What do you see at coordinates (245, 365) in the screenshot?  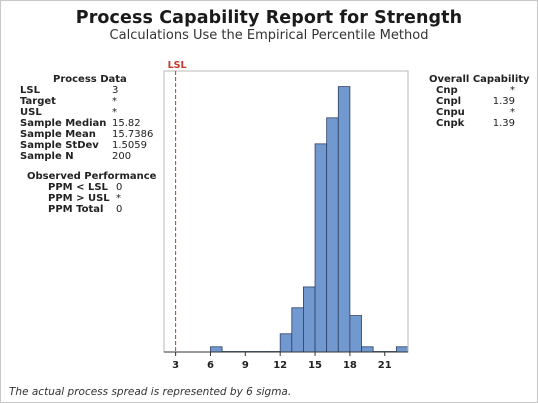 I see `x-tick-label: 9` at bounding box center [245, 365].